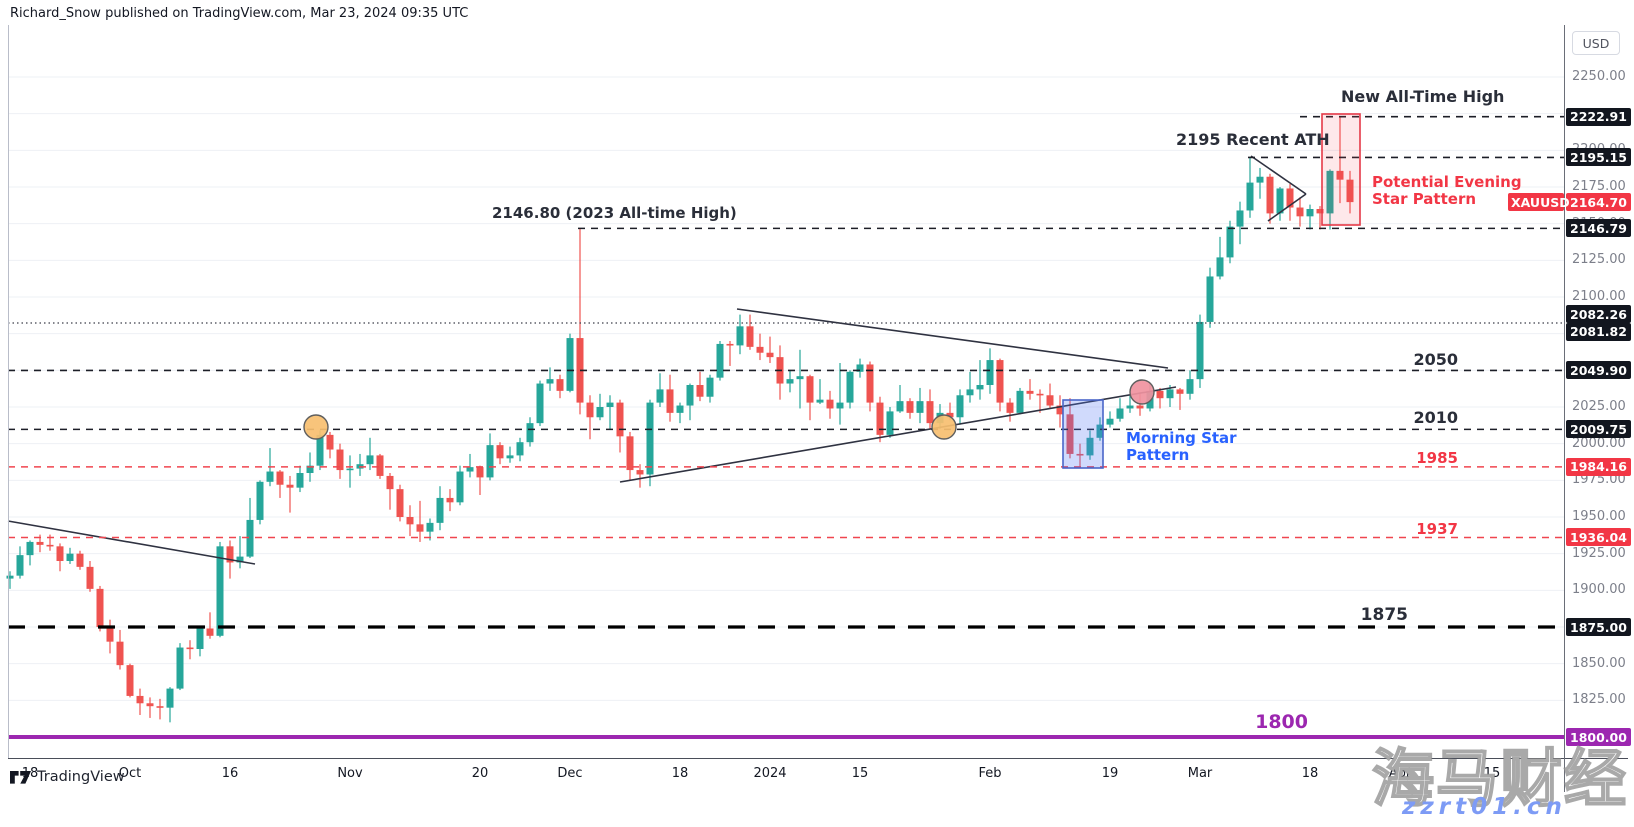  Describe the element at coordinates (1599, 700) in the screenshot. I see `price-tick-label: 1825.00` at that location.